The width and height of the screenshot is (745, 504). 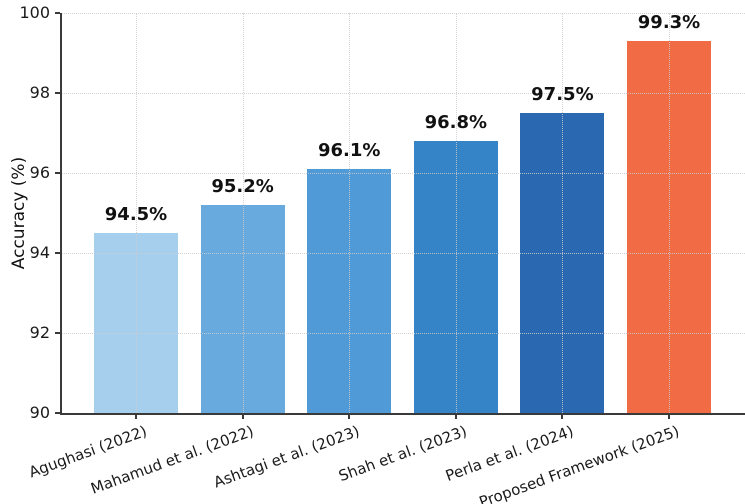 What do you see at coordinates (61, 214) in the screenshot?
I see `y-axis` at bounding box center [61, 214].